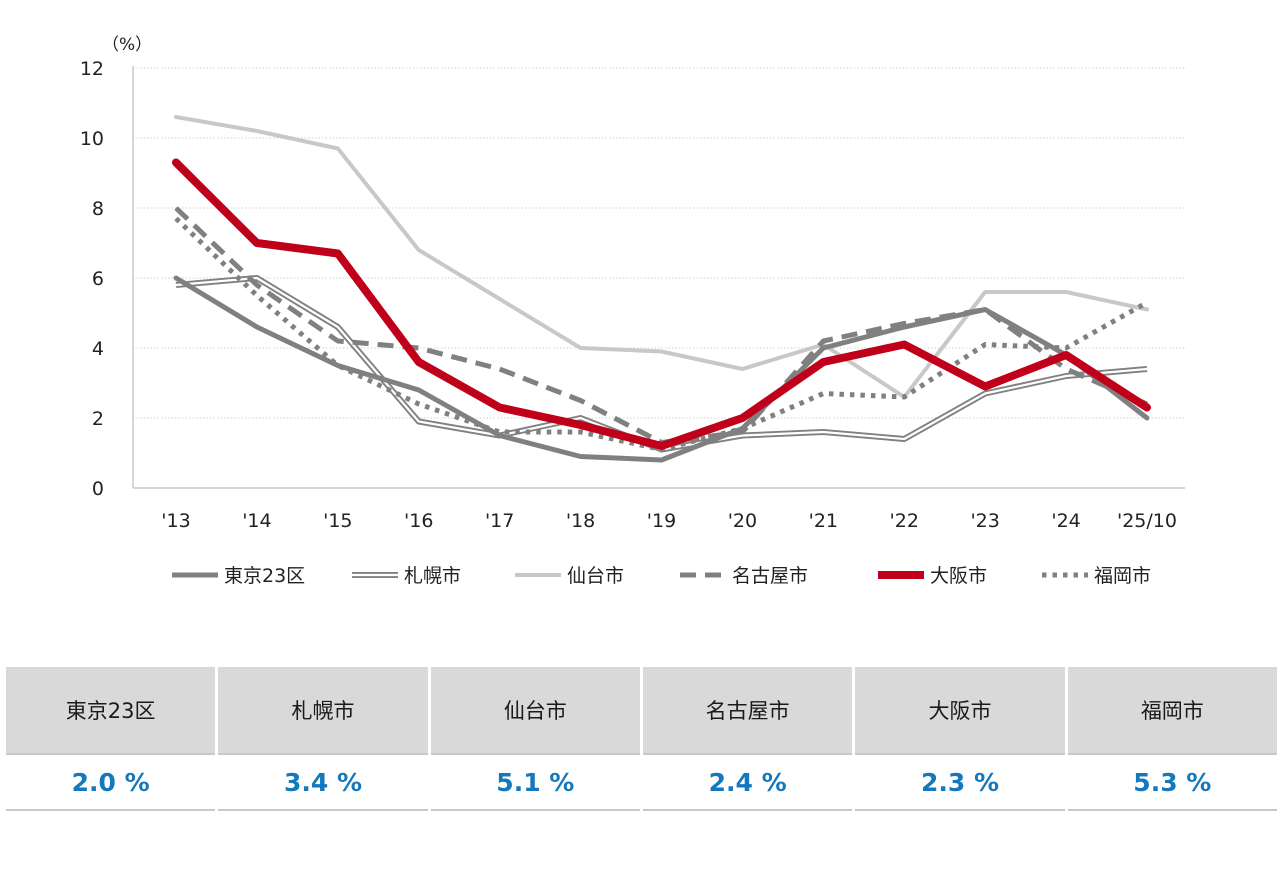  I want to click on legend-item: 仙台市, so click(569, 576).